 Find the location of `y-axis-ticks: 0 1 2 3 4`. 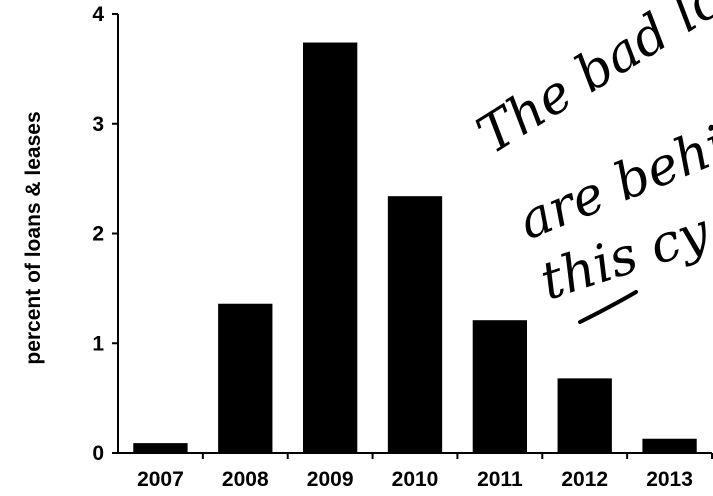

y-axis-ticks: 0 1 2 3 4 is located at coordinates (105, 234).